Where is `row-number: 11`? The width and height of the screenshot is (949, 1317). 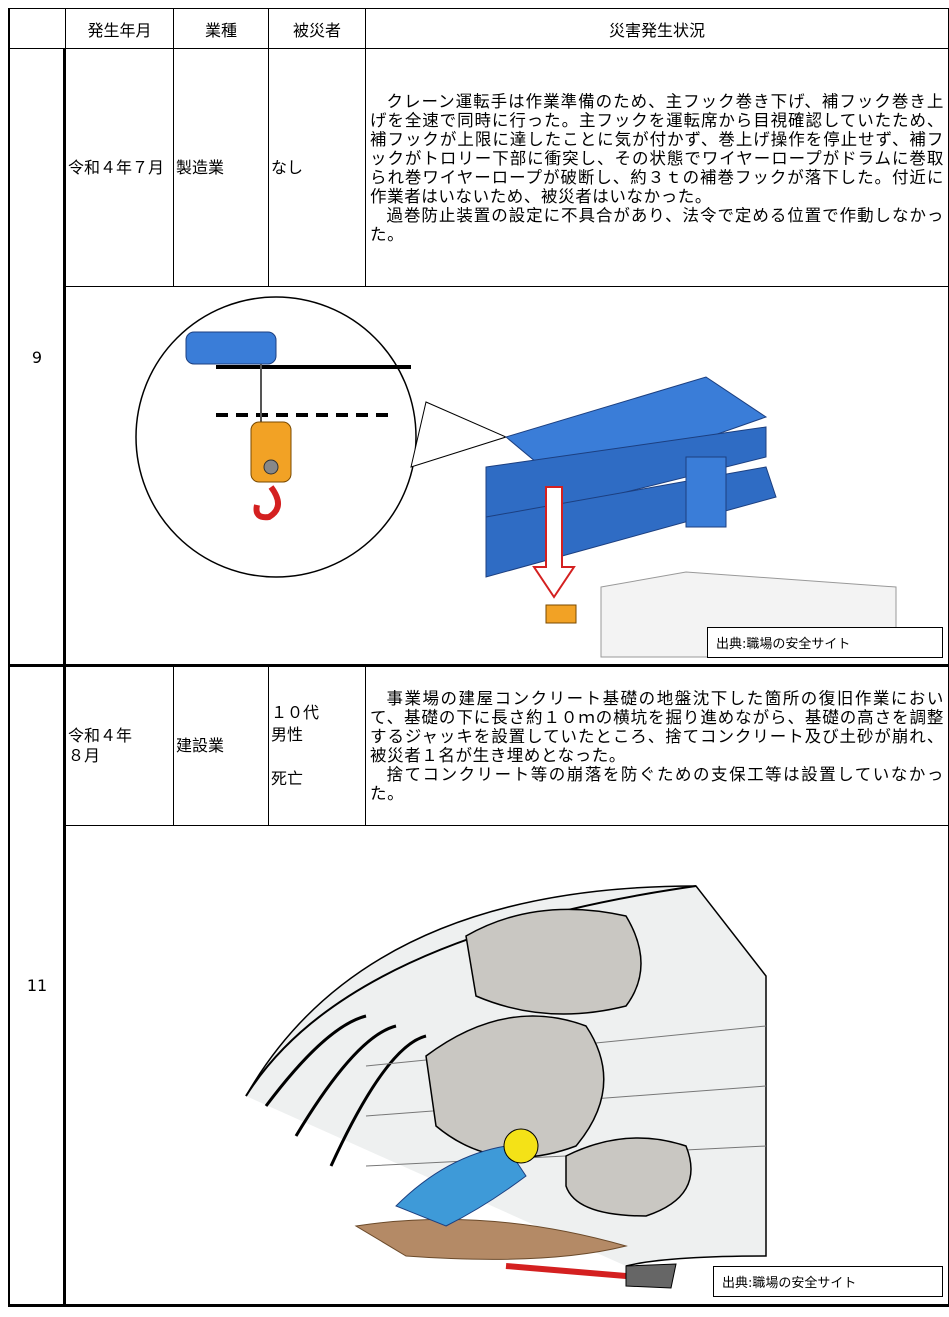 row-number: 11 is located at coordinates (37, 985).